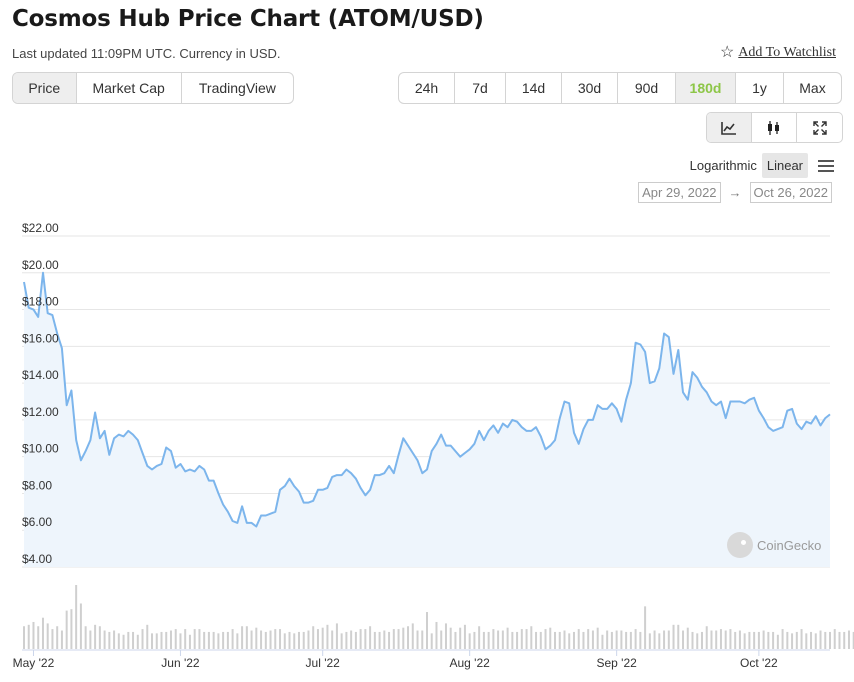  What do you see at coordinates (706, 88) in the screenshot?
I see `range-180d: 180d` at bounding box center [706, 88].